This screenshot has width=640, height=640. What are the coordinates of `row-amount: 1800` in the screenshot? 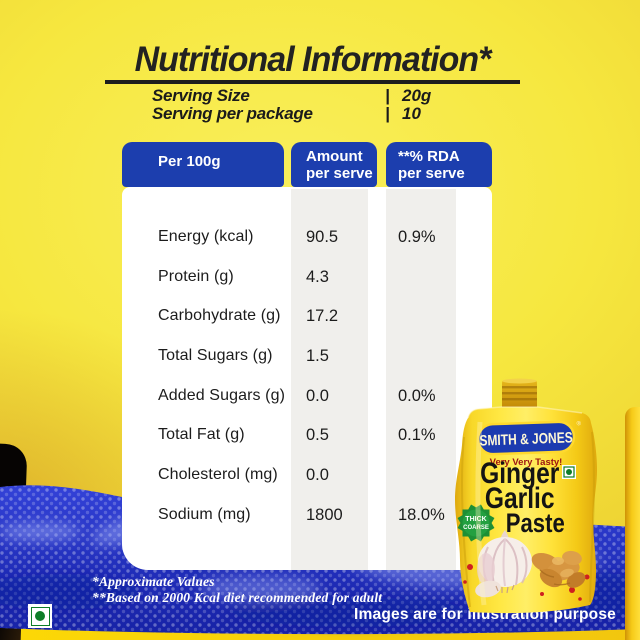 It's located at (324, 515).